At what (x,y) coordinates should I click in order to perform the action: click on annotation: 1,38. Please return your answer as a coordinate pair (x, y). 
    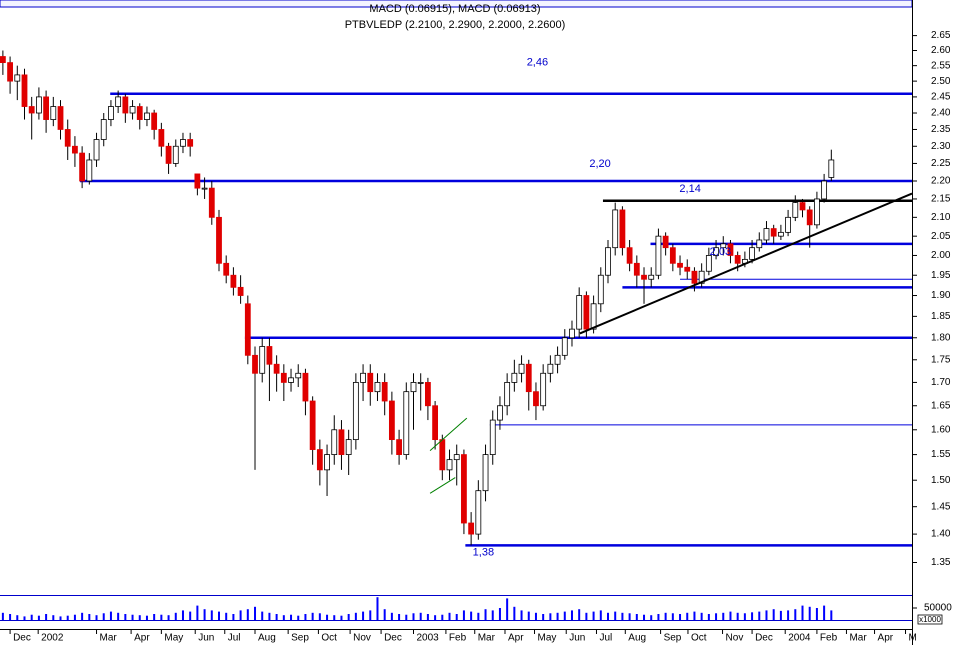
    Looking at the image, I should click on (483, 553).